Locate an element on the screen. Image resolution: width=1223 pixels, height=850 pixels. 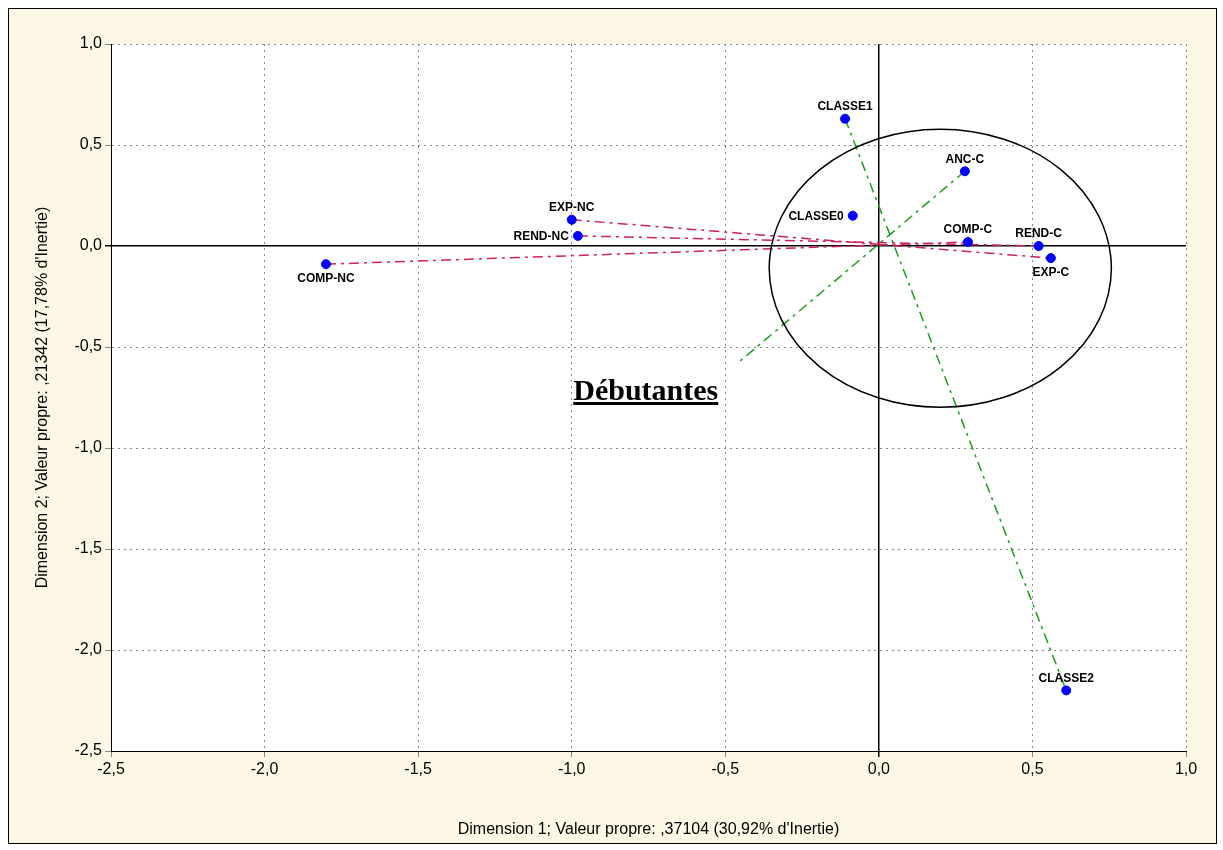
y-tick-label: 0,5 is located at coordinates (91, 144).